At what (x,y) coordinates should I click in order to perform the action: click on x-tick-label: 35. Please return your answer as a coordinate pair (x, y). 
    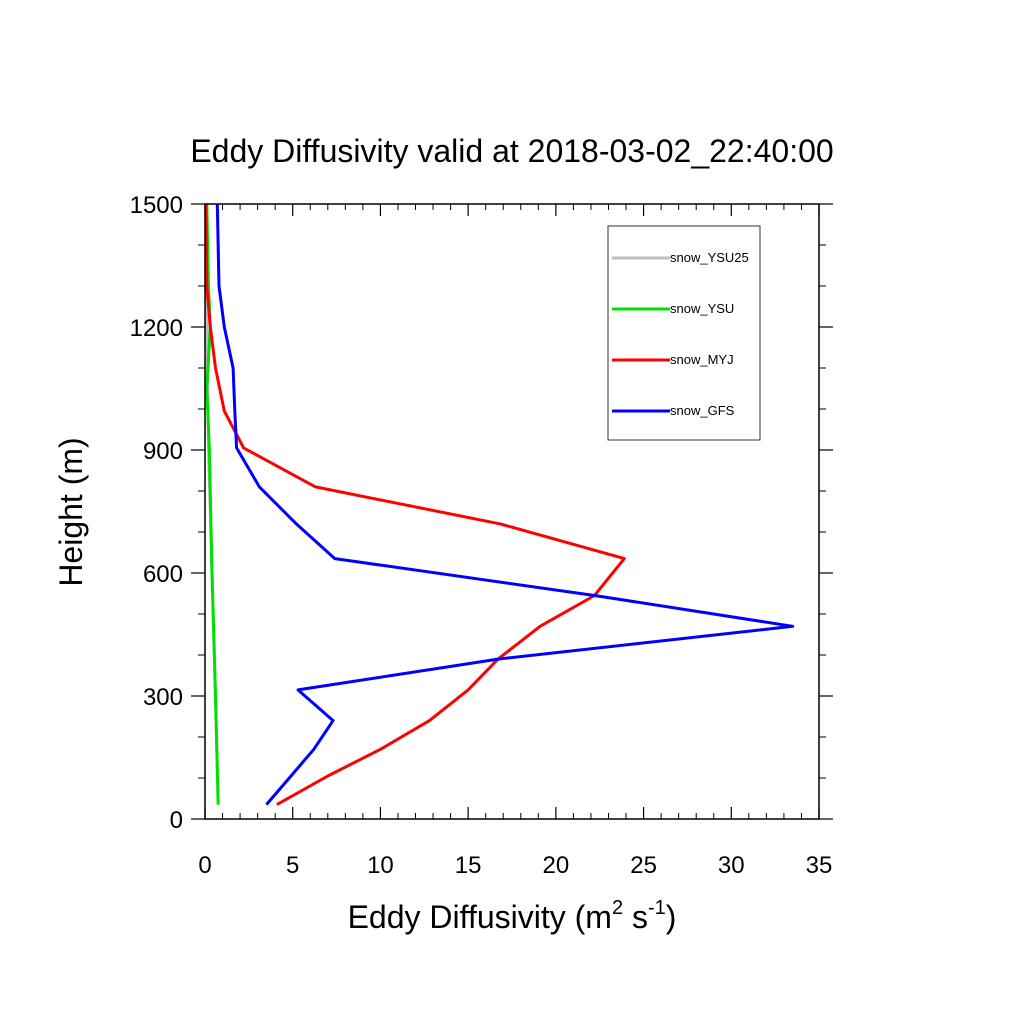
    Looking at the image, I should click on (819, 865).